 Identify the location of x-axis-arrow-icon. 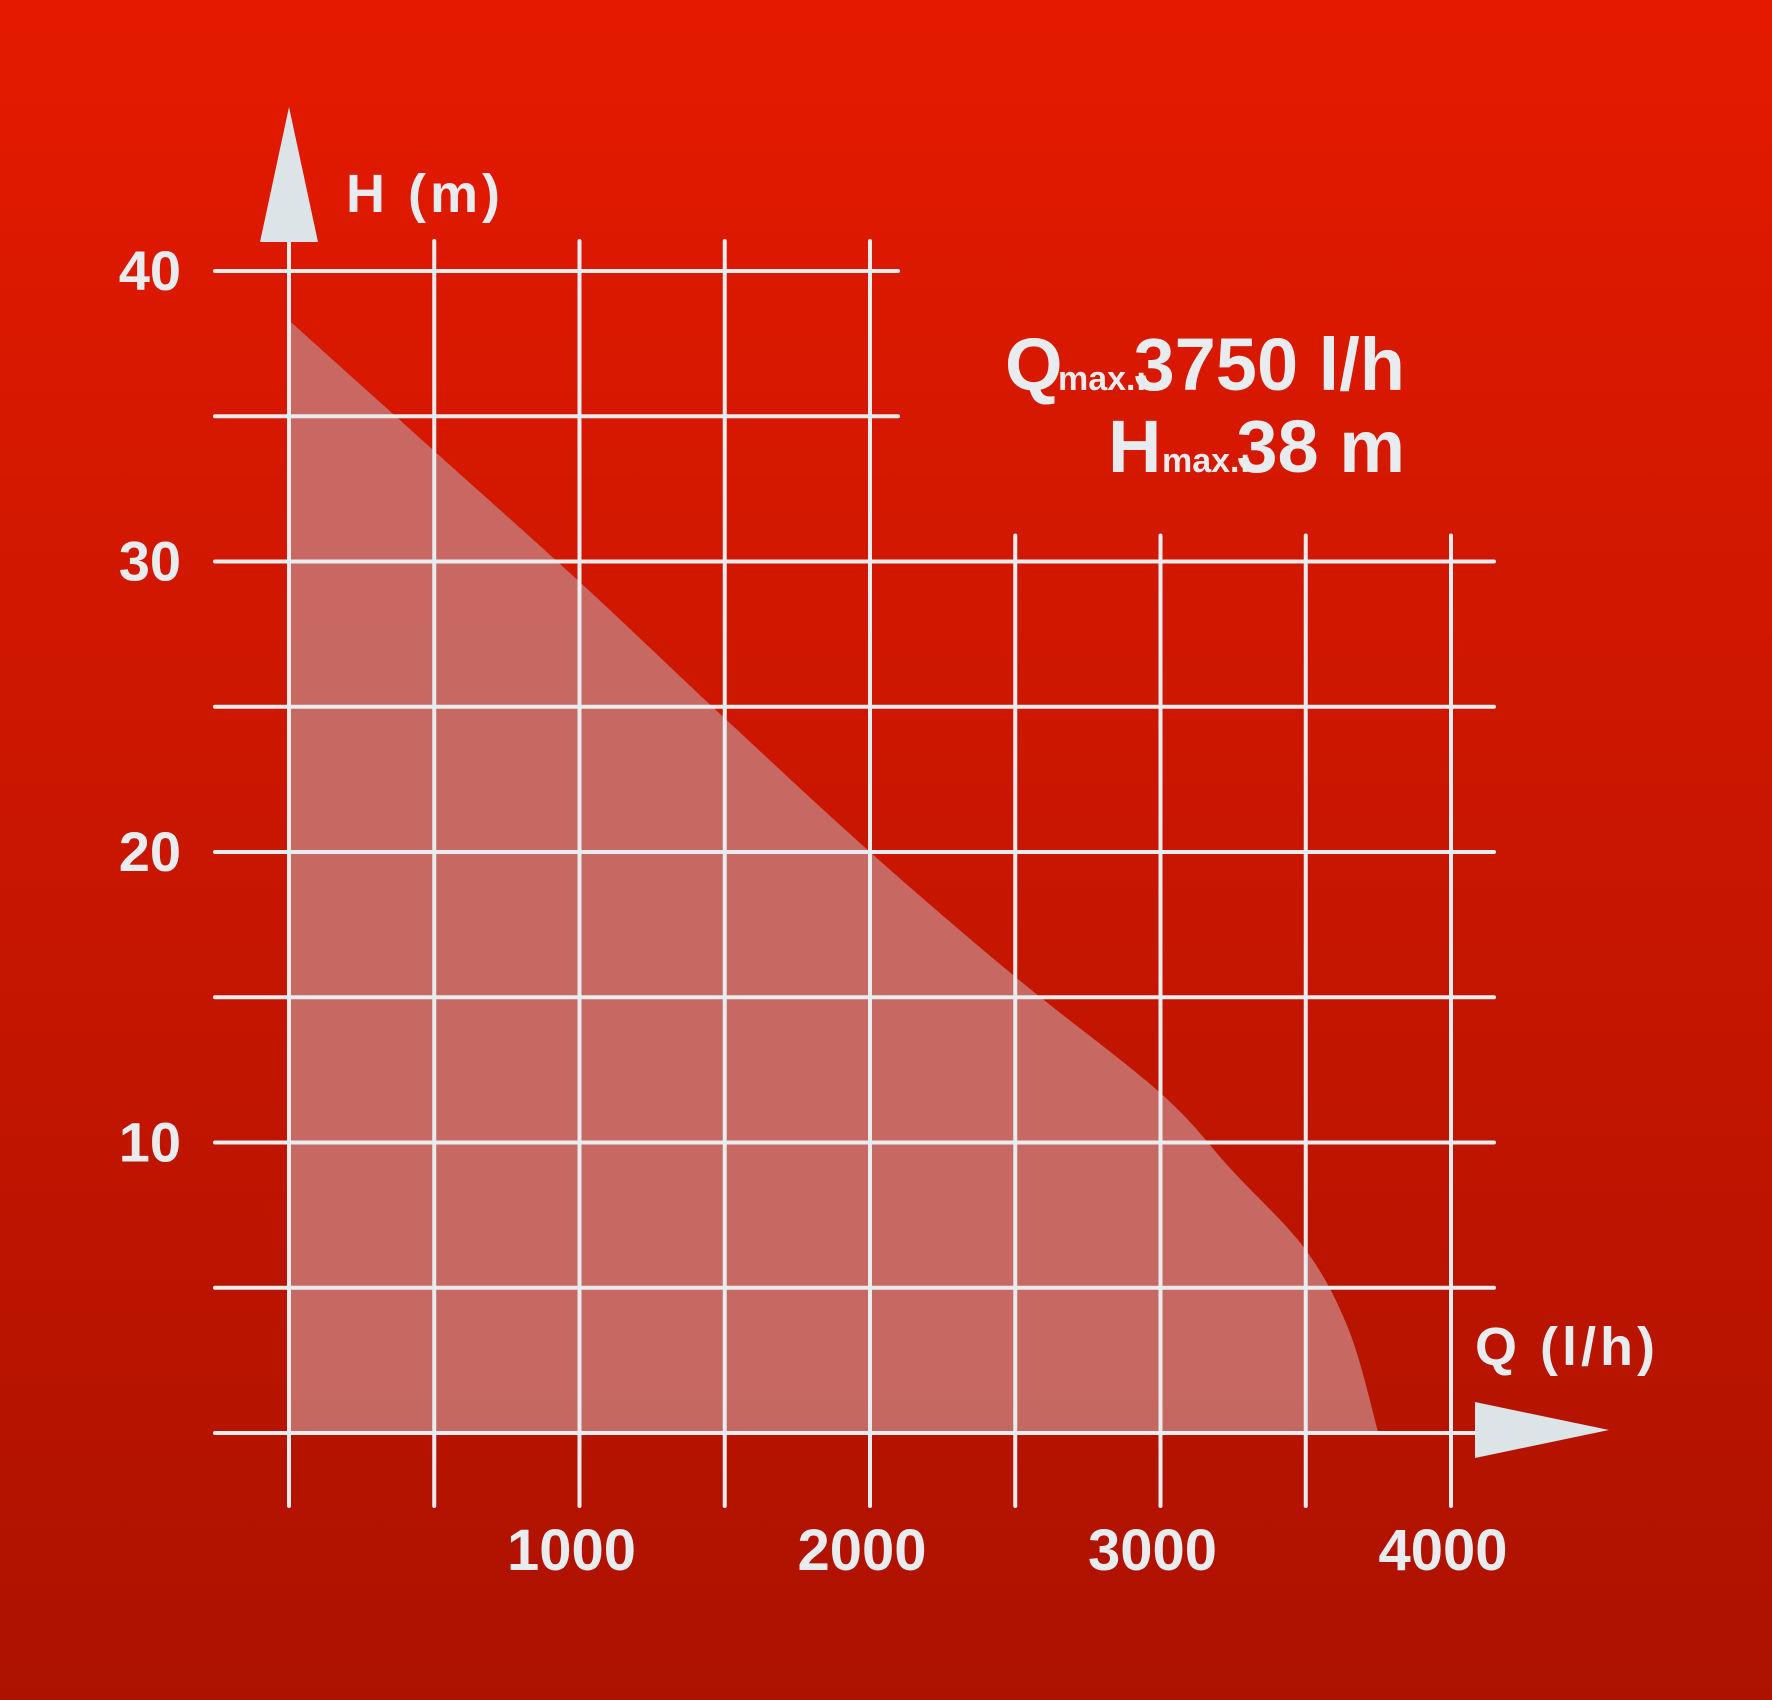
(1542, 1430).